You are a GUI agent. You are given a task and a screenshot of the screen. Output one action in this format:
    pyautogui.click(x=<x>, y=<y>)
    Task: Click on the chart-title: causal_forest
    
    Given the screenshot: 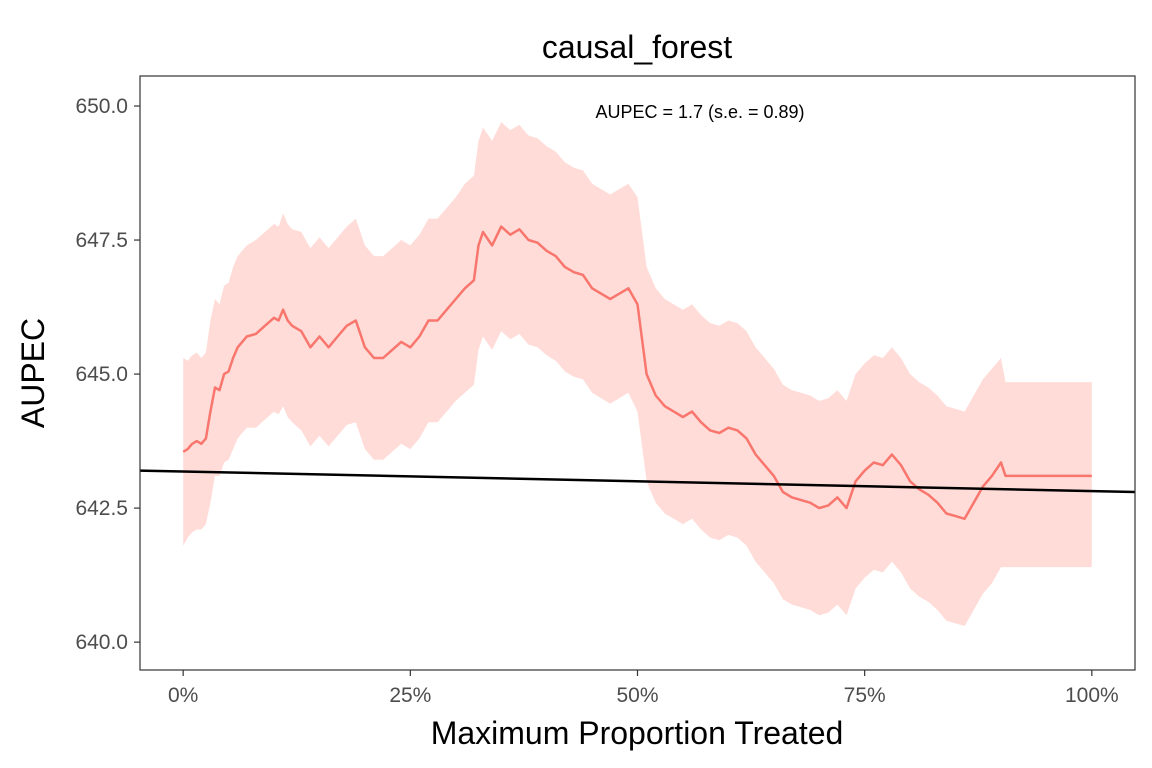 What is the action you would take?
    pyautogui.click(x=637, y=47)
    